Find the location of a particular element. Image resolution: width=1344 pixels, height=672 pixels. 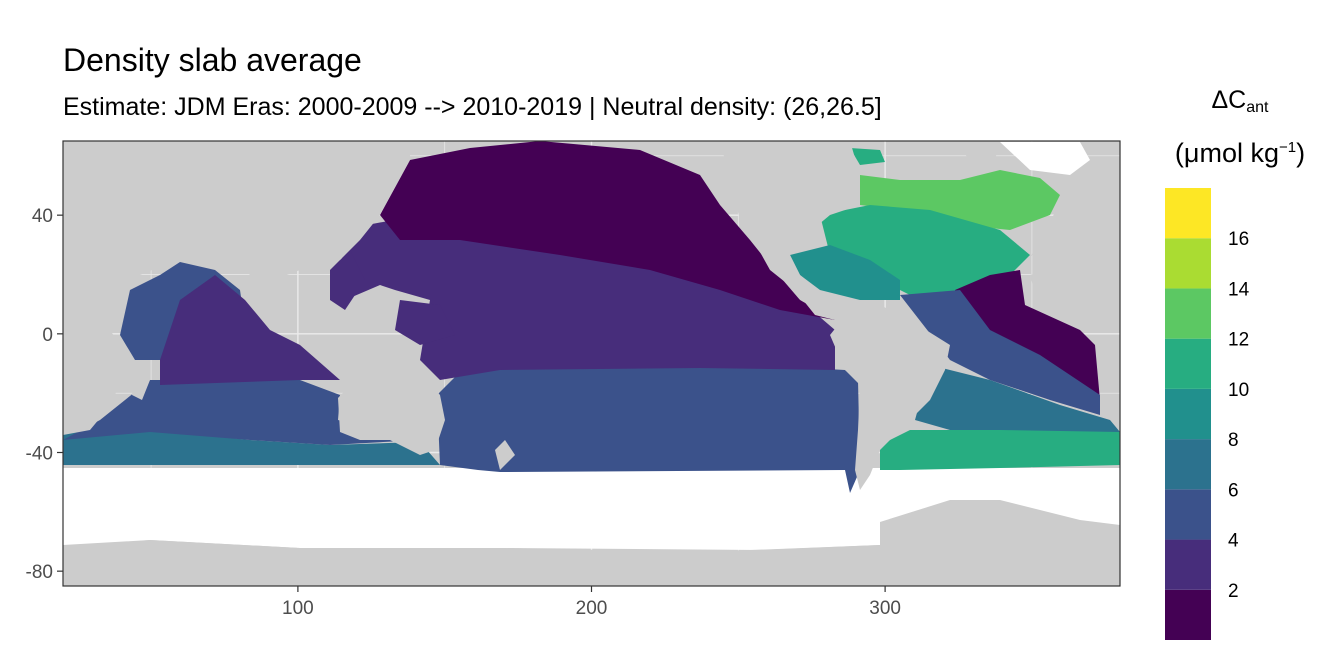

central-america-land is located at coordinates (797, 286).